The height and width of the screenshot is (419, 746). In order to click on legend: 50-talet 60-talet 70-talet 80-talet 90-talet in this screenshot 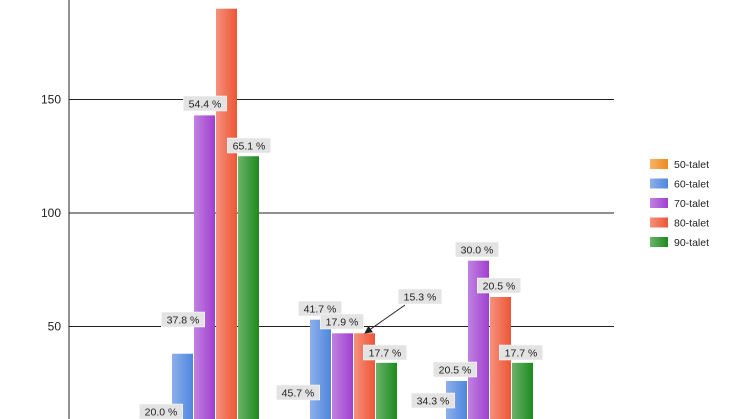, I will do `click(679, 204)`.